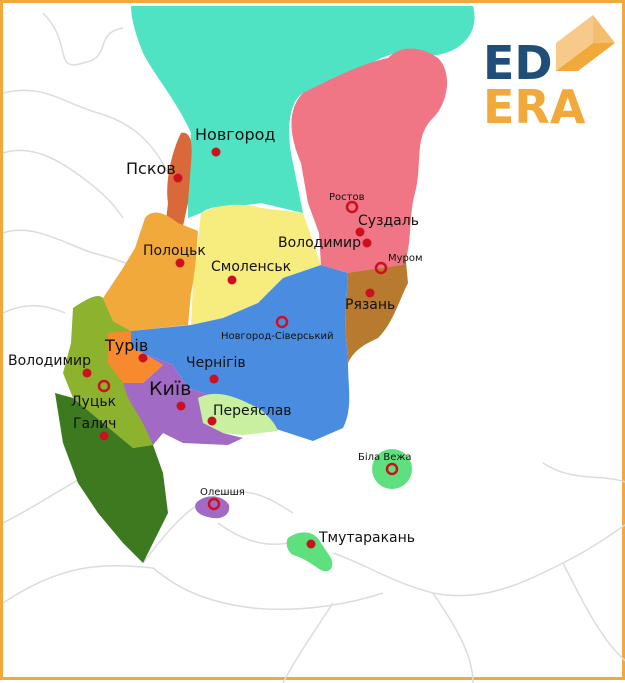 The height and width of the screenshot is (683, 625). I want to click on city-ring-novhorod-siverskyi, so click(282, 322).